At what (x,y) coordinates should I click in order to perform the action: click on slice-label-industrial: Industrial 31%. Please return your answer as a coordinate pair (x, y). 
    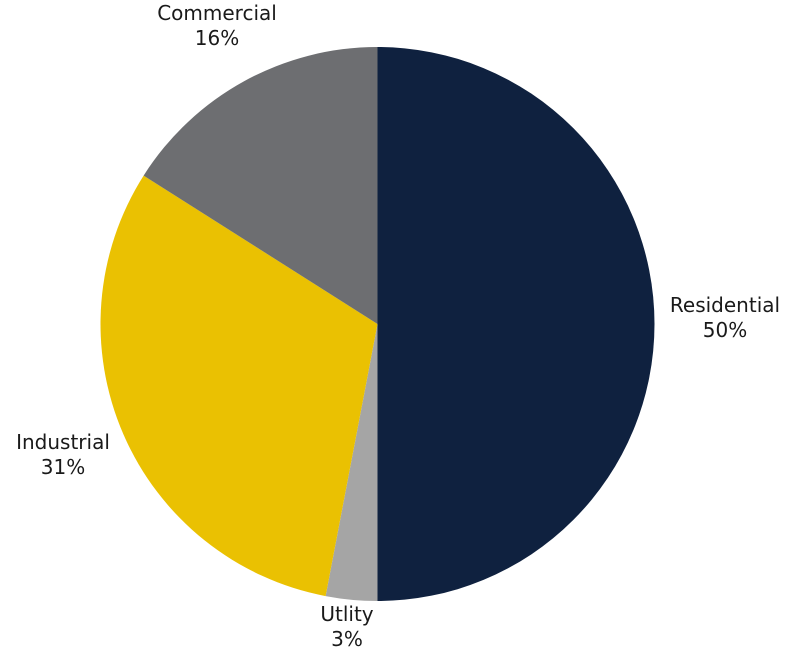
    Looking at the image, I should click on (63, 454).